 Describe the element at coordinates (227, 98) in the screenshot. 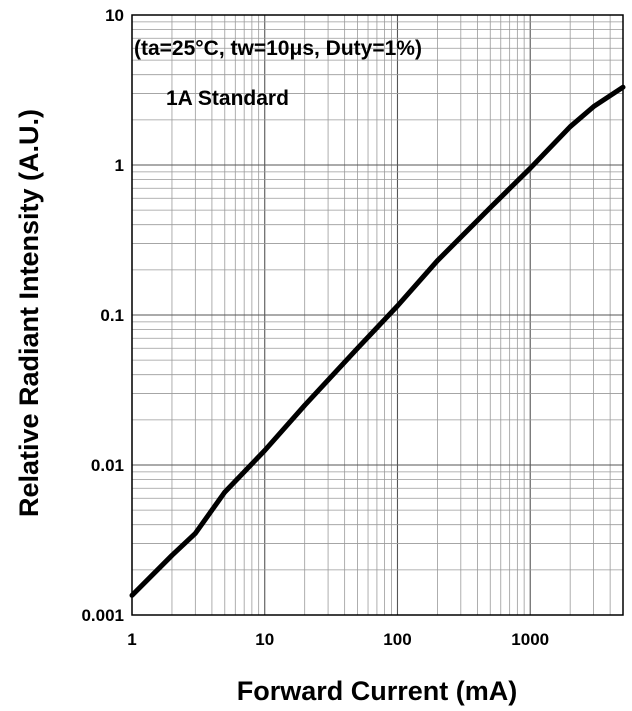

I see `standard-annotation: 1A Standard` at that location.